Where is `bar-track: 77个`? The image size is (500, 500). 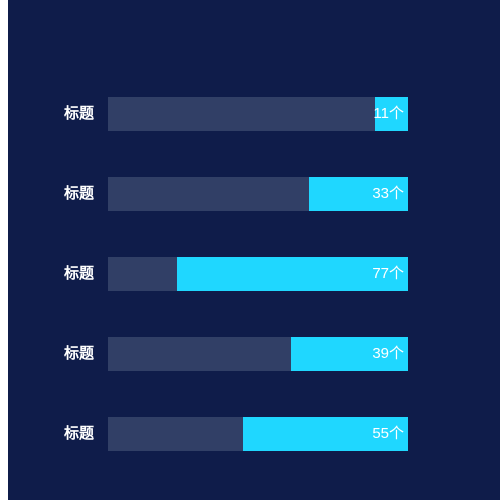 bar-track: 77个 is located at coordinates (258, 274).